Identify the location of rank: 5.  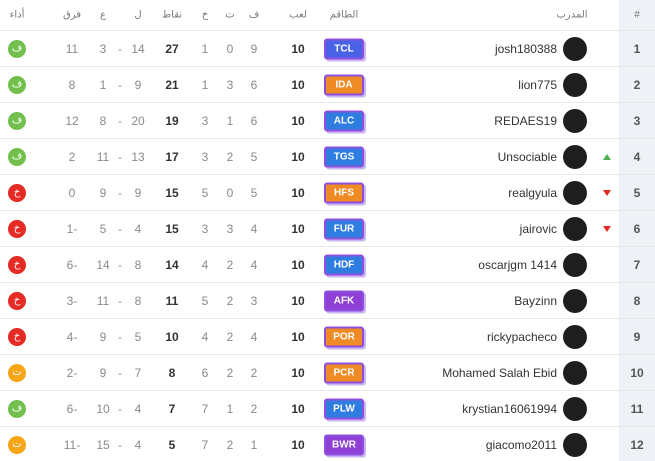
(637, 193).